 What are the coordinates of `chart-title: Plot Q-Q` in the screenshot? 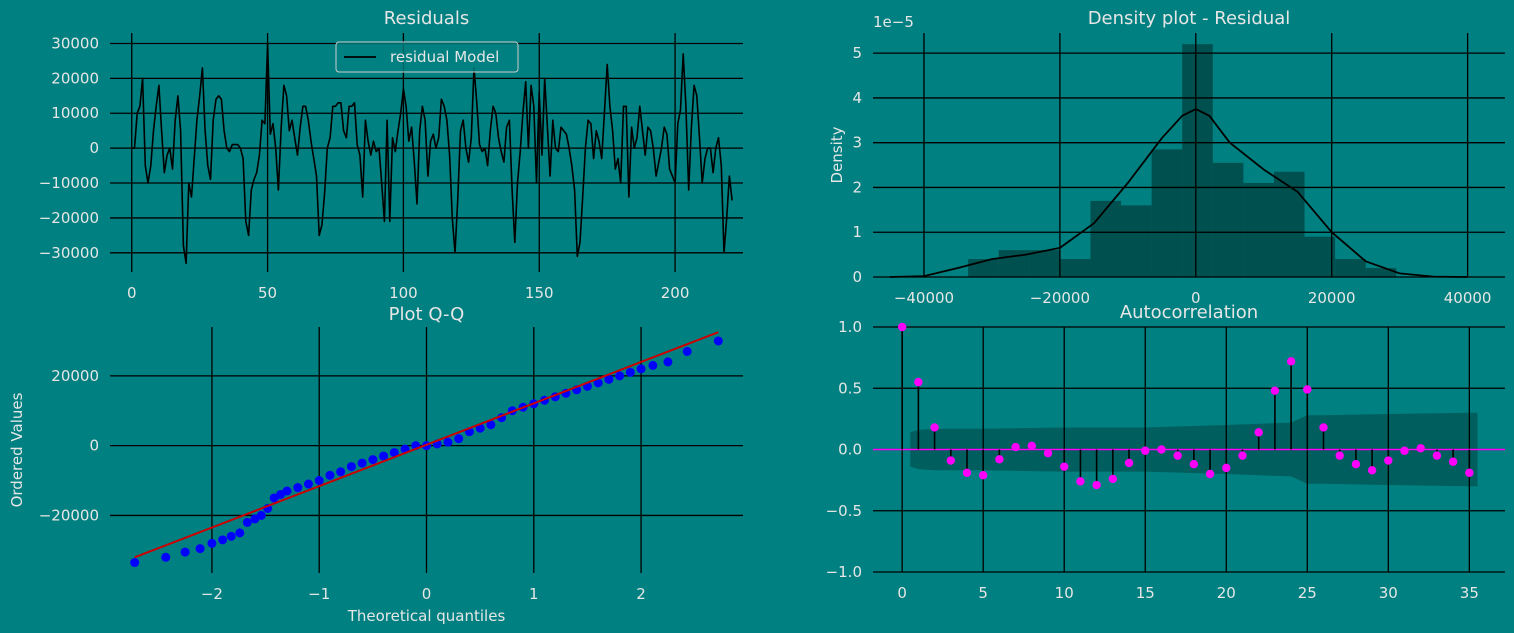 It's located at (427, 314).